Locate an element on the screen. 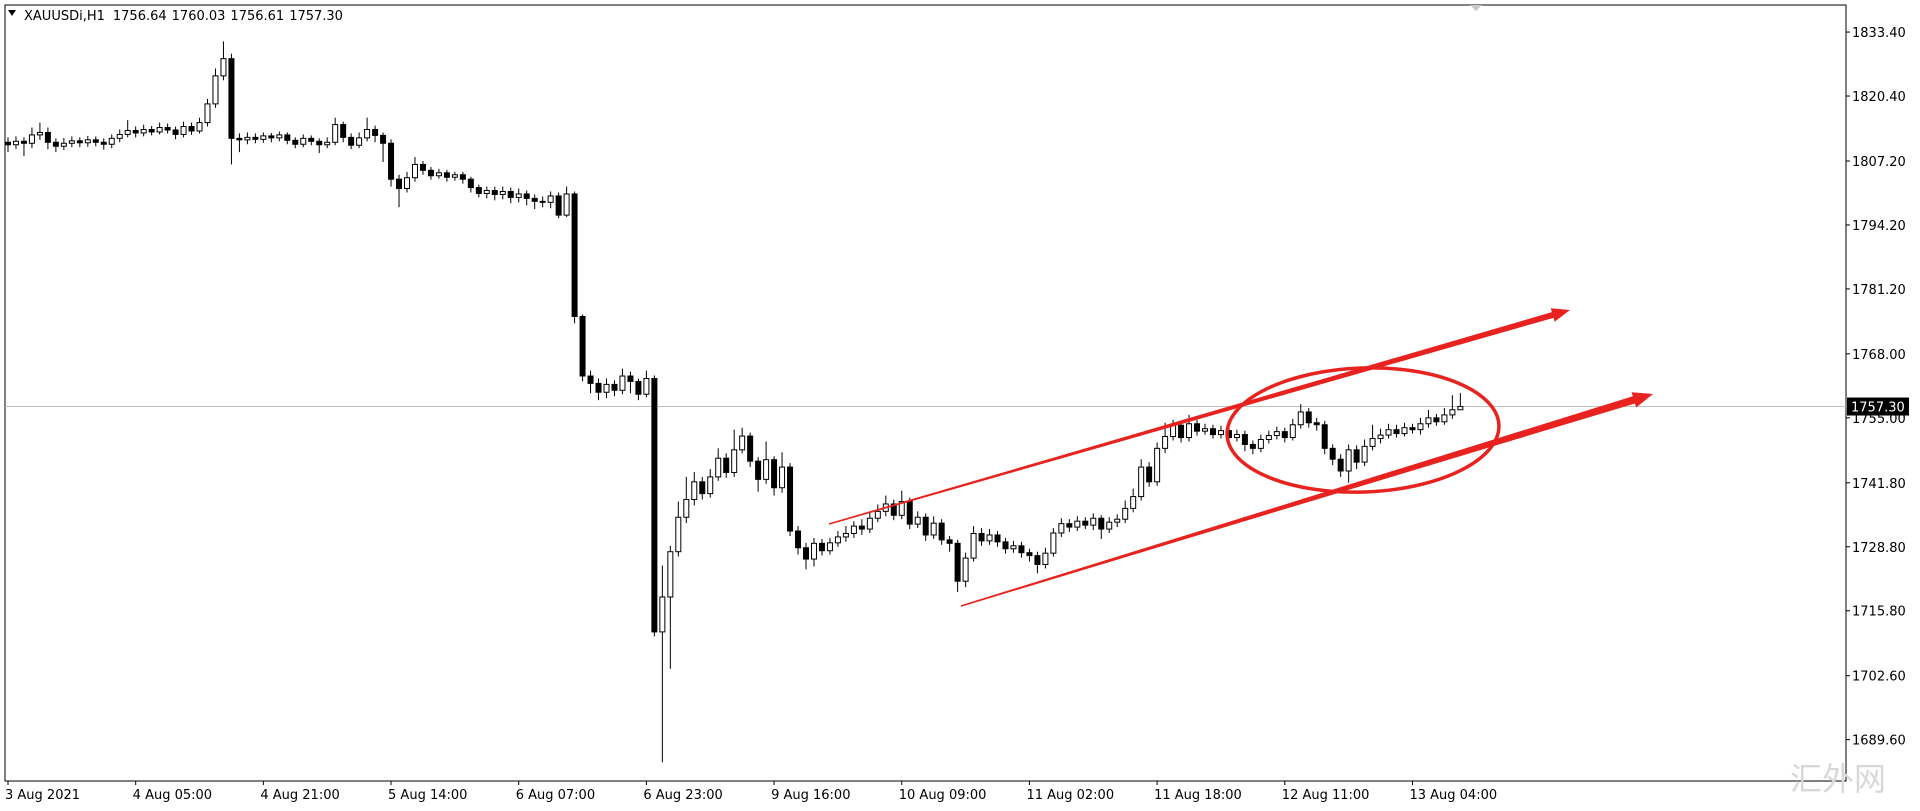 This screenshot has width=1920, height=811. x-tick-label: 11 Aug 02:00 is located at coordinates (1070, 795).